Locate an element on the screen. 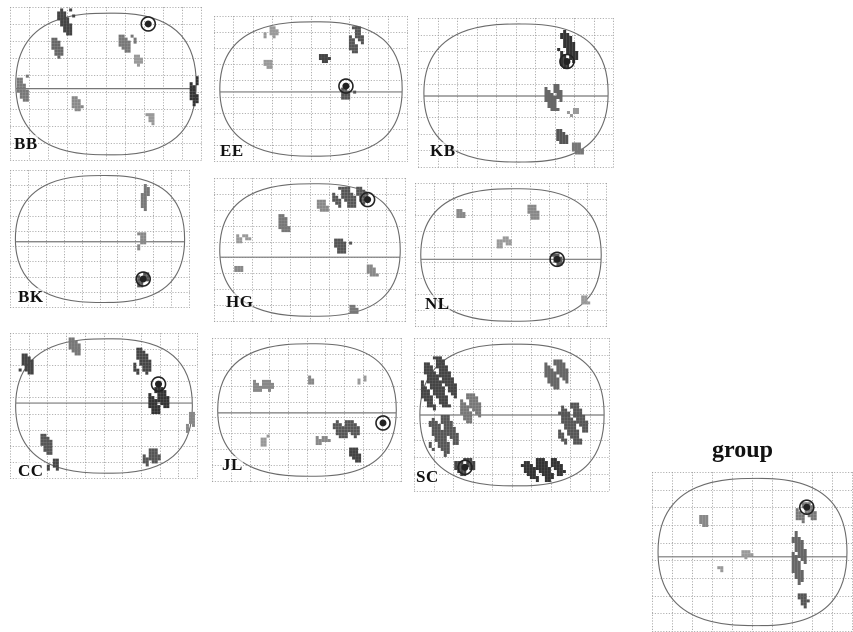 The image size is (853, 632). brain-plot-cc is located at coordinates (104, 406).